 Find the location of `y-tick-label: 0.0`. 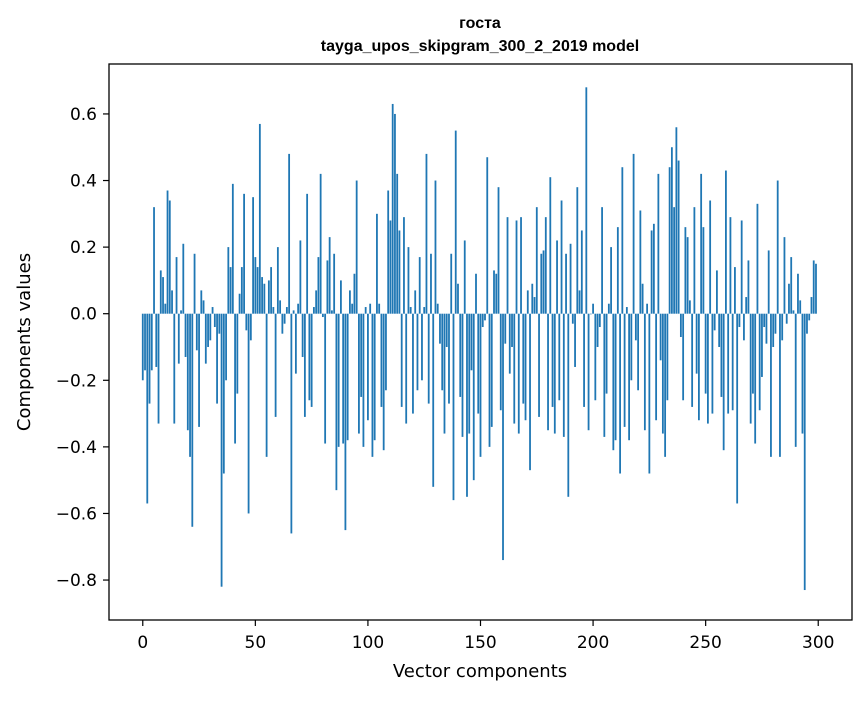

y-tick-label: 0.0 is located at coordinates (83, 315).